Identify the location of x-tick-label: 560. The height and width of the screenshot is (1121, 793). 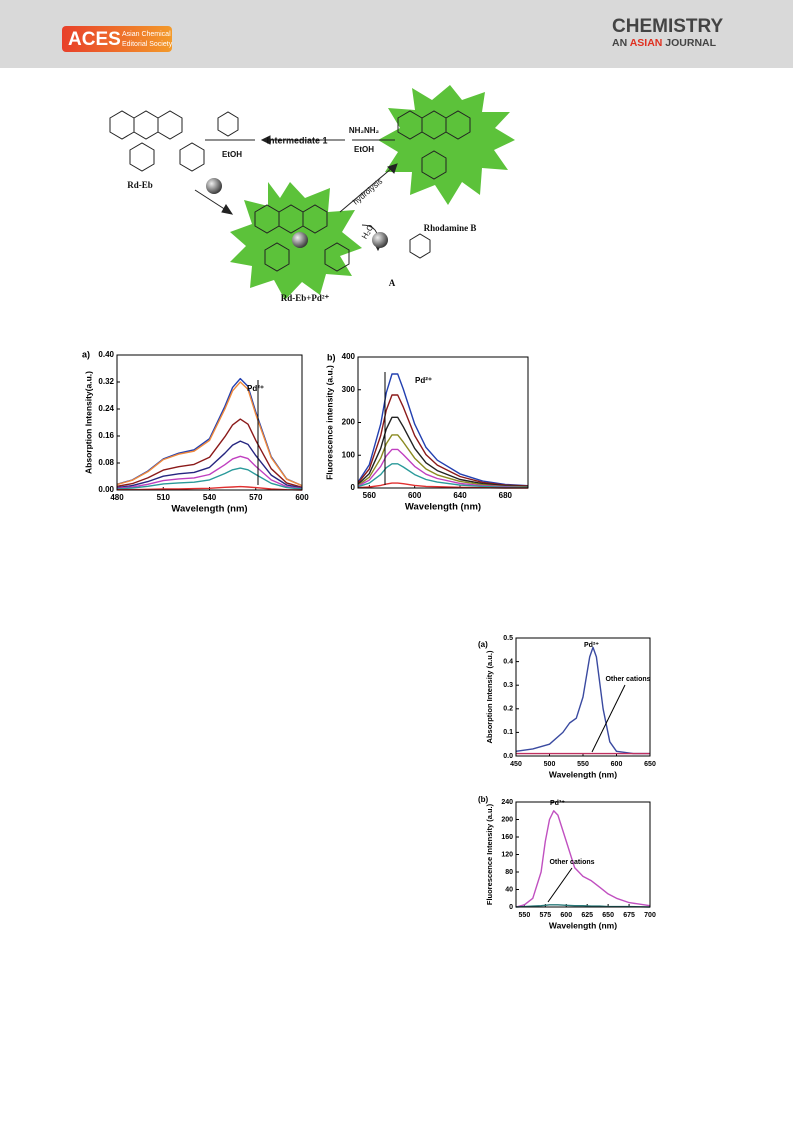
(370, 495).